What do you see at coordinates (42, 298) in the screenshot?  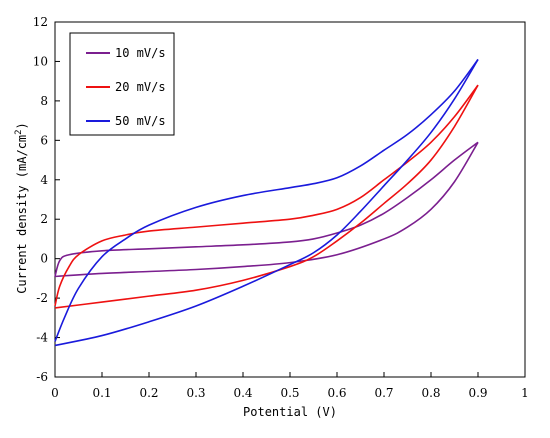 I see `y-tick-label: -2` at bounding box center [42, 298].